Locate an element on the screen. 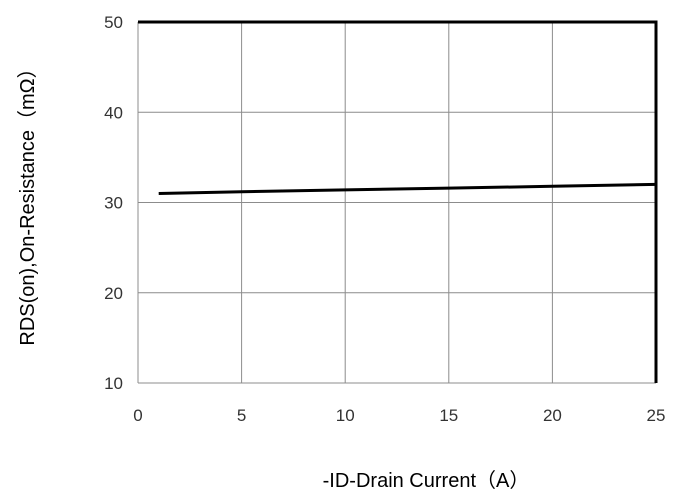 This screenshot has width=685, height=504. x-tick-label-20: 20 is located at coordinates (552, 415).